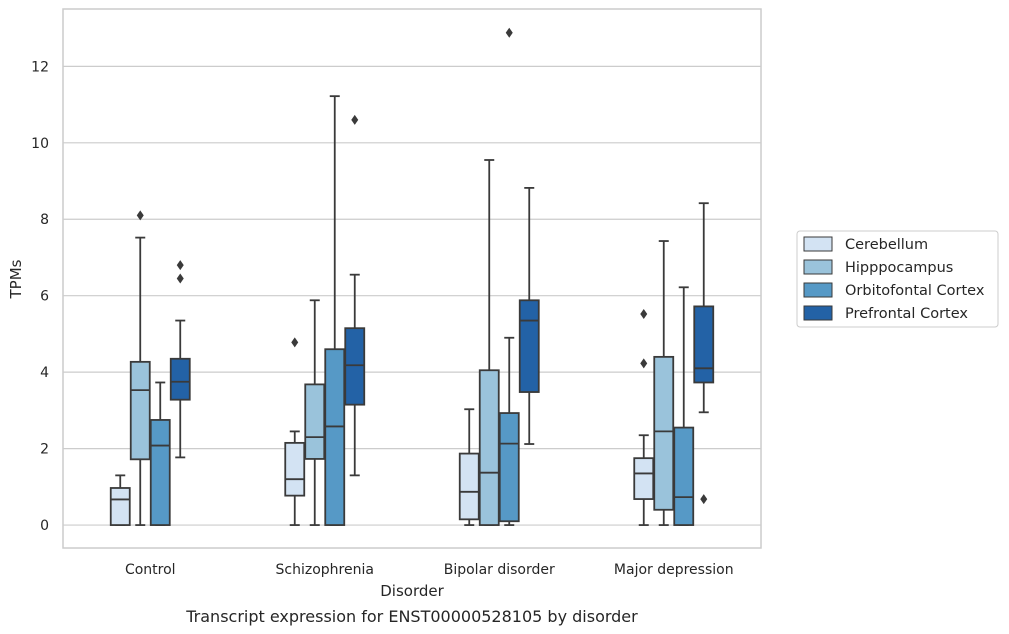 This screenshot has height=634, width=1009. Describe the element at coordinates (150, 570) in the screenshot. I see `x-tick-label-control: Control` at that location.